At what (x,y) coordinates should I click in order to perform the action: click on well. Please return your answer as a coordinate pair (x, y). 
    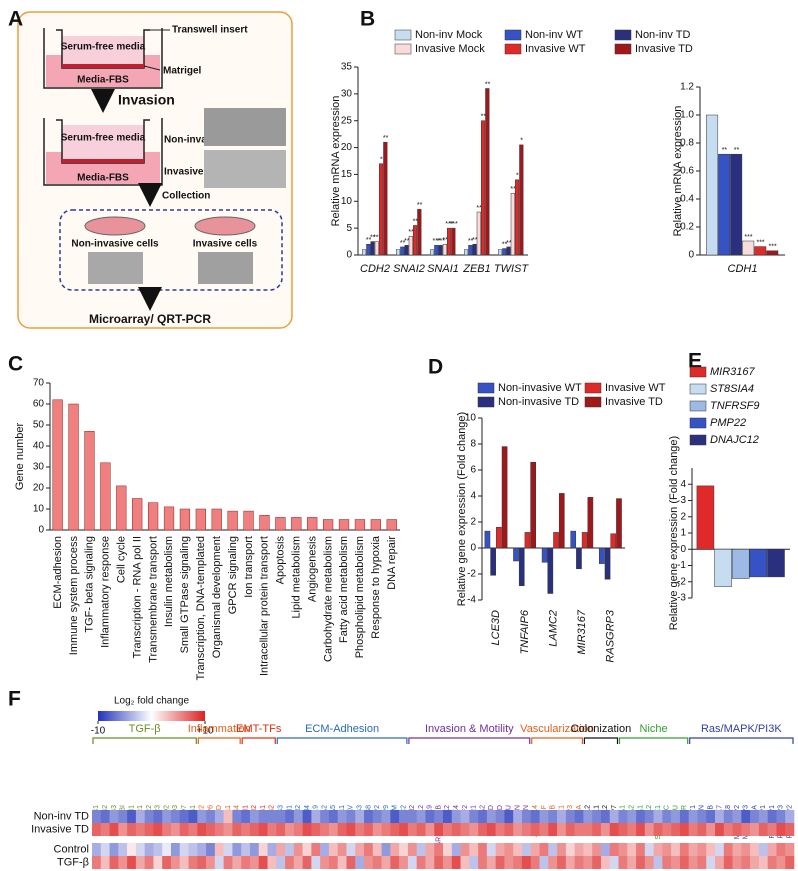
    Looking at the image, I should click on (103, 152).